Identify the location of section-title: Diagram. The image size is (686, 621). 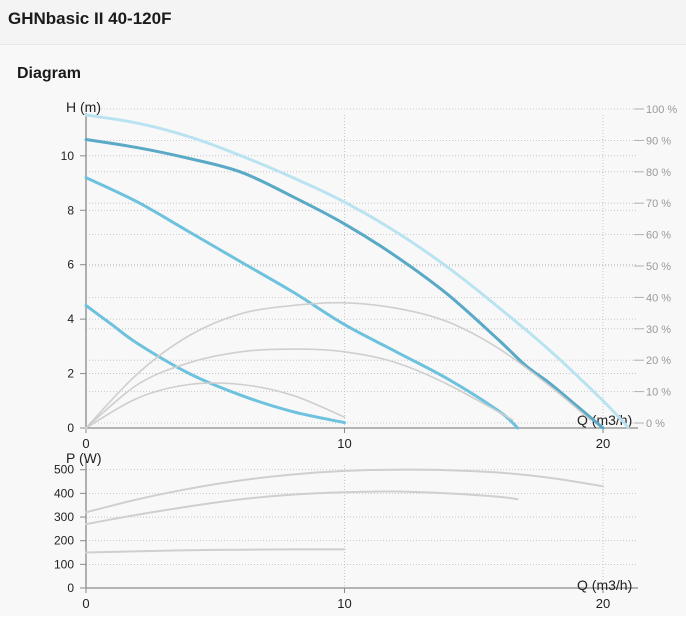
(49, 73).